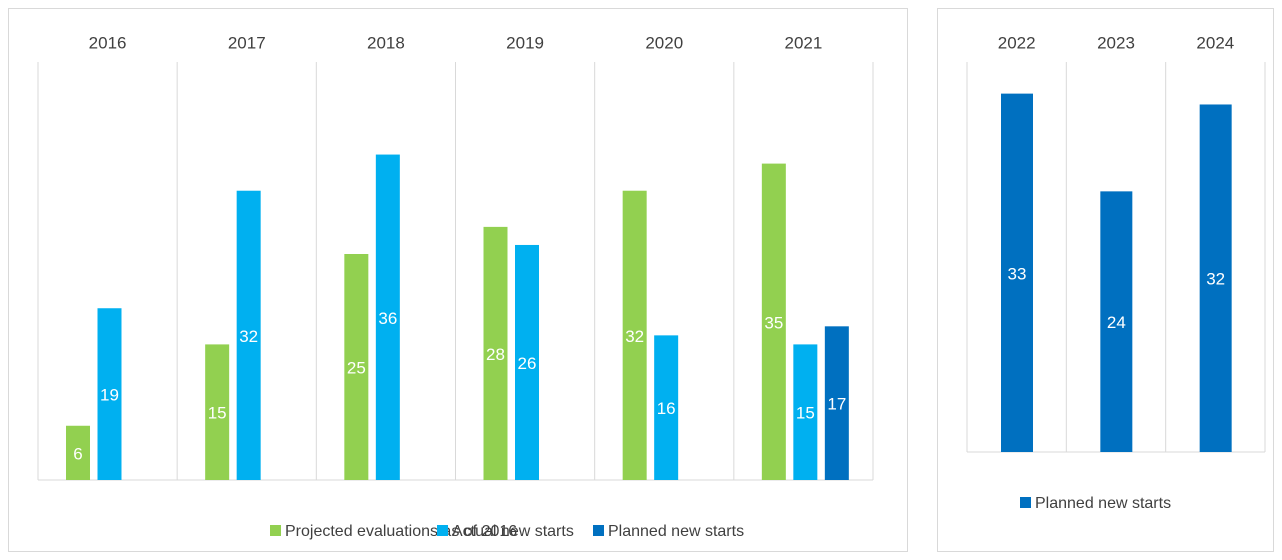 This screenshot has height=560, width=1282. Describe the element at coordinates (386, 42) in the screenshot. I see `x-tick-label: 2018` at that location.